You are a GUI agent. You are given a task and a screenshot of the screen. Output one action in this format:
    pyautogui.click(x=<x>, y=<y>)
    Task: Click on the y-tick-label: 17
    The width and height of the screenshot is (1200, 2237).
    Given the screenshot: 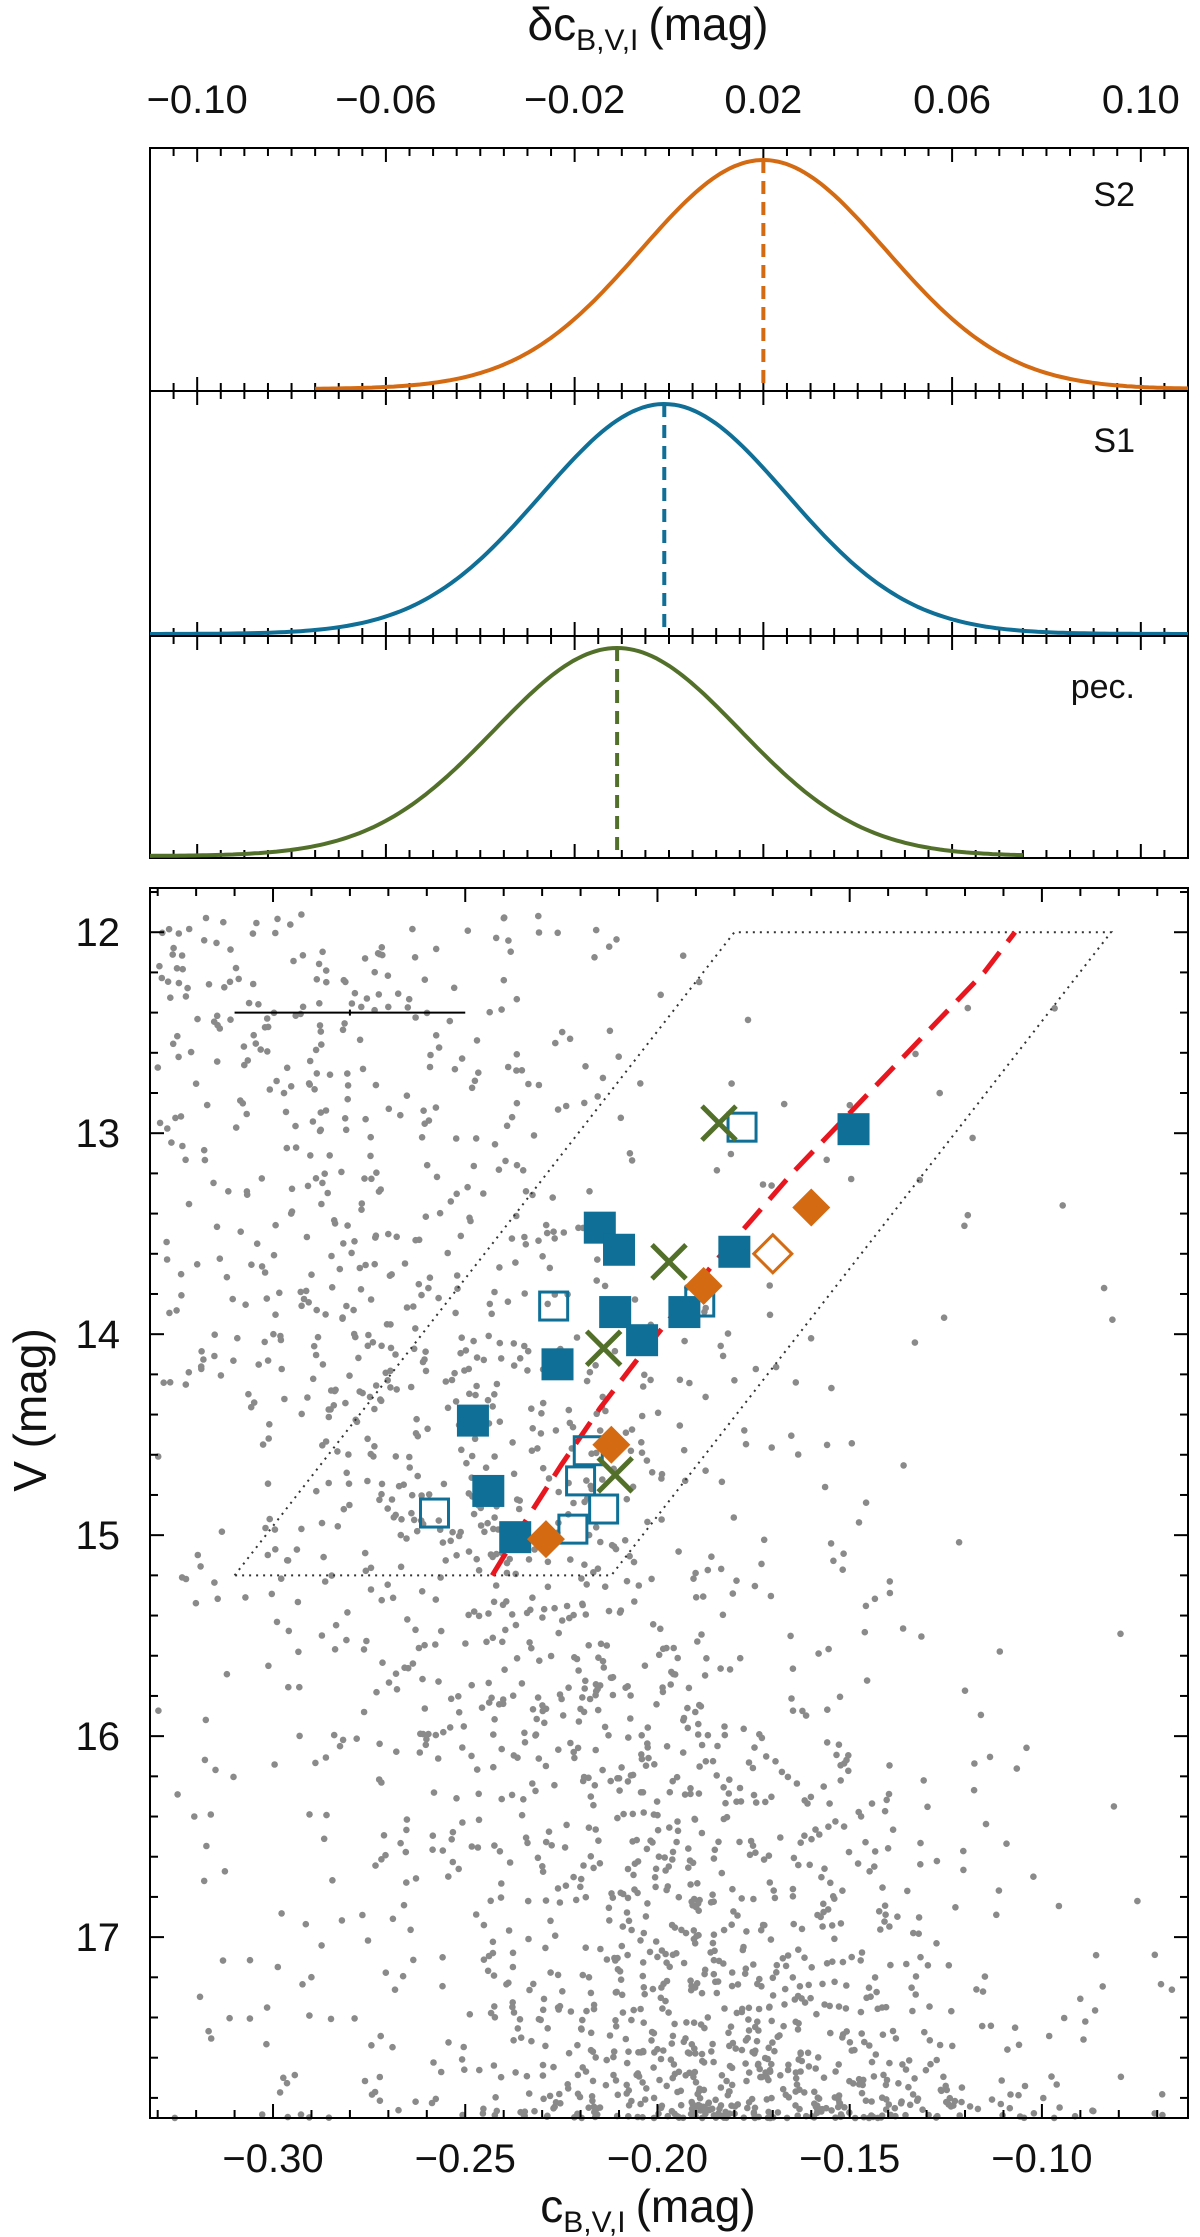 What is the action you would take?
    pyautogui.click(x=98, y=1938)
    